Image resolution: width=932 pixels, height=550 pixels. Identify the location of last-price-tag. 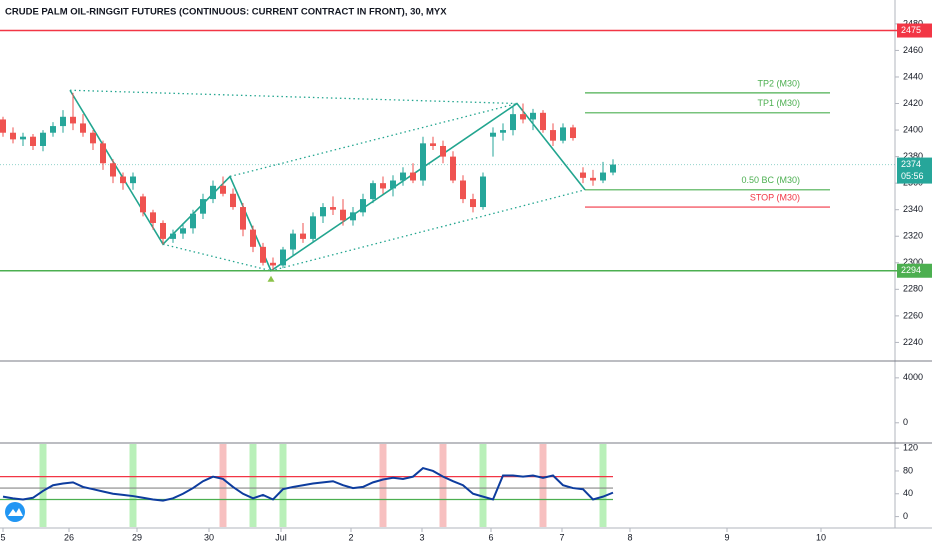
(914, 170).